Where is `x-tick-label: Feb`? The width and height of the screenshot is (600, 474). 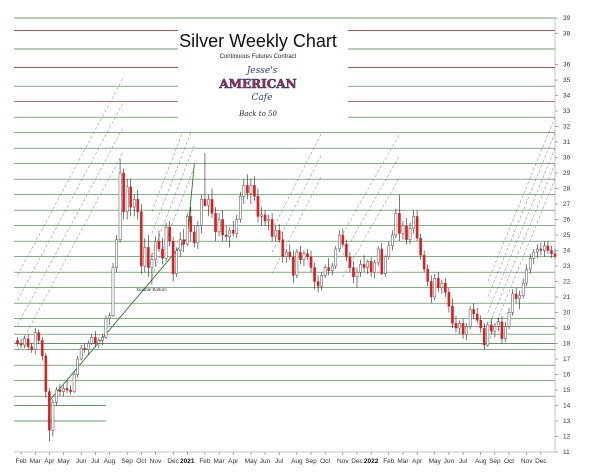 x-tick-label: Feb is located at coordinates (205, 461).